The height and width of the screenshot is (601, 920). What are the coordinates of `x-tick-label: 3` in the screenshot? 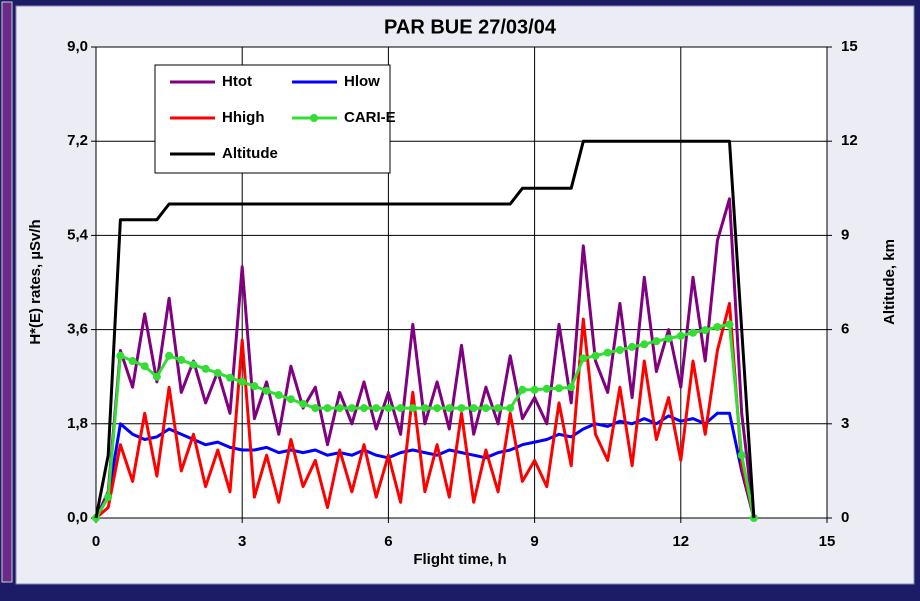 It's located at (242, 541).